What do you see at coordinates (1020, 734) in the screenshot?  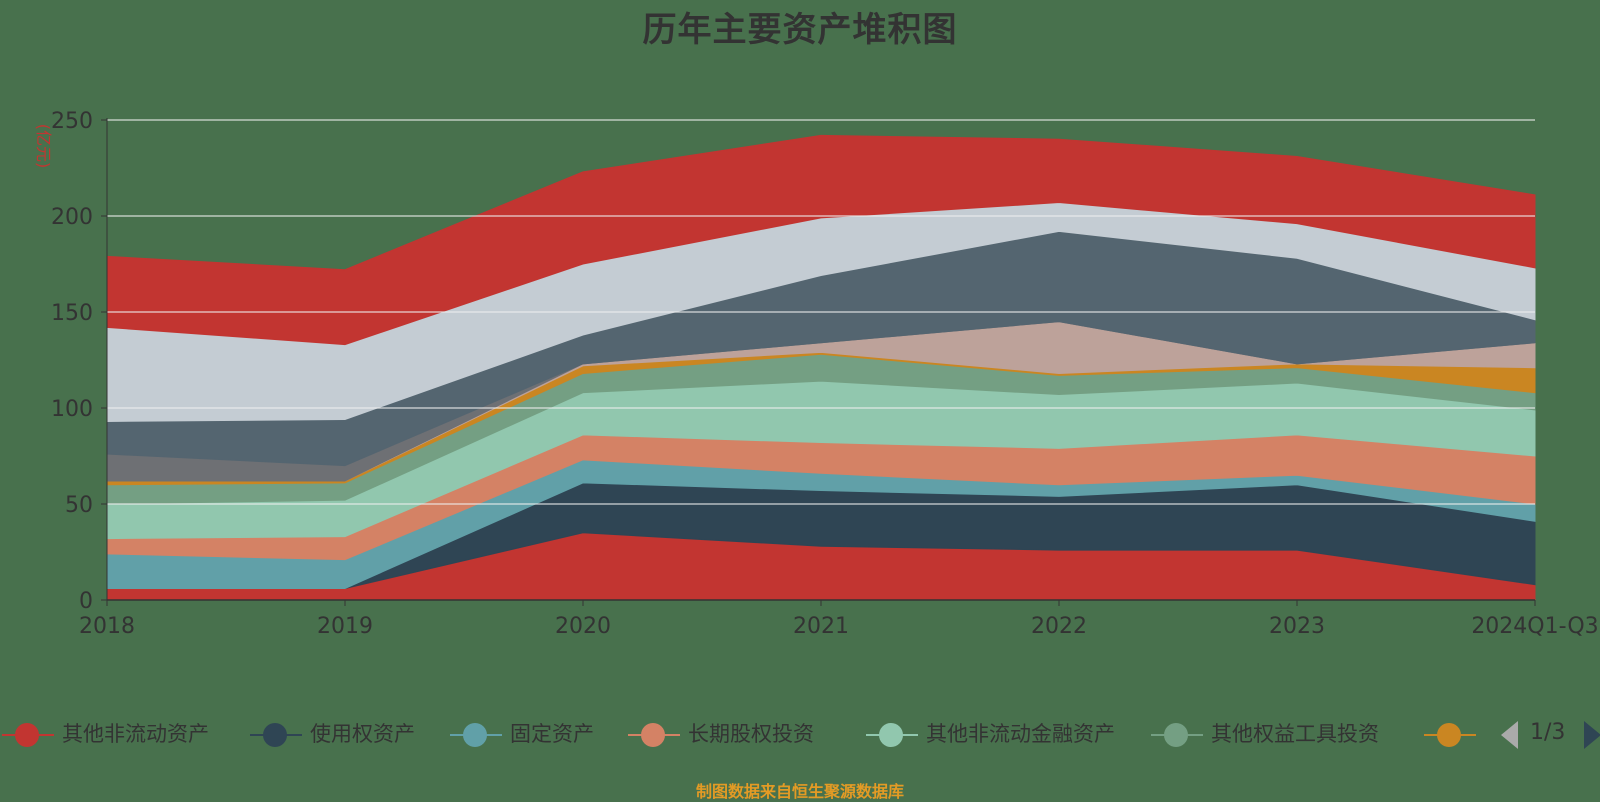 I see `legend-label: 其他非流动金融资产` at bounding box center [1020, 734].